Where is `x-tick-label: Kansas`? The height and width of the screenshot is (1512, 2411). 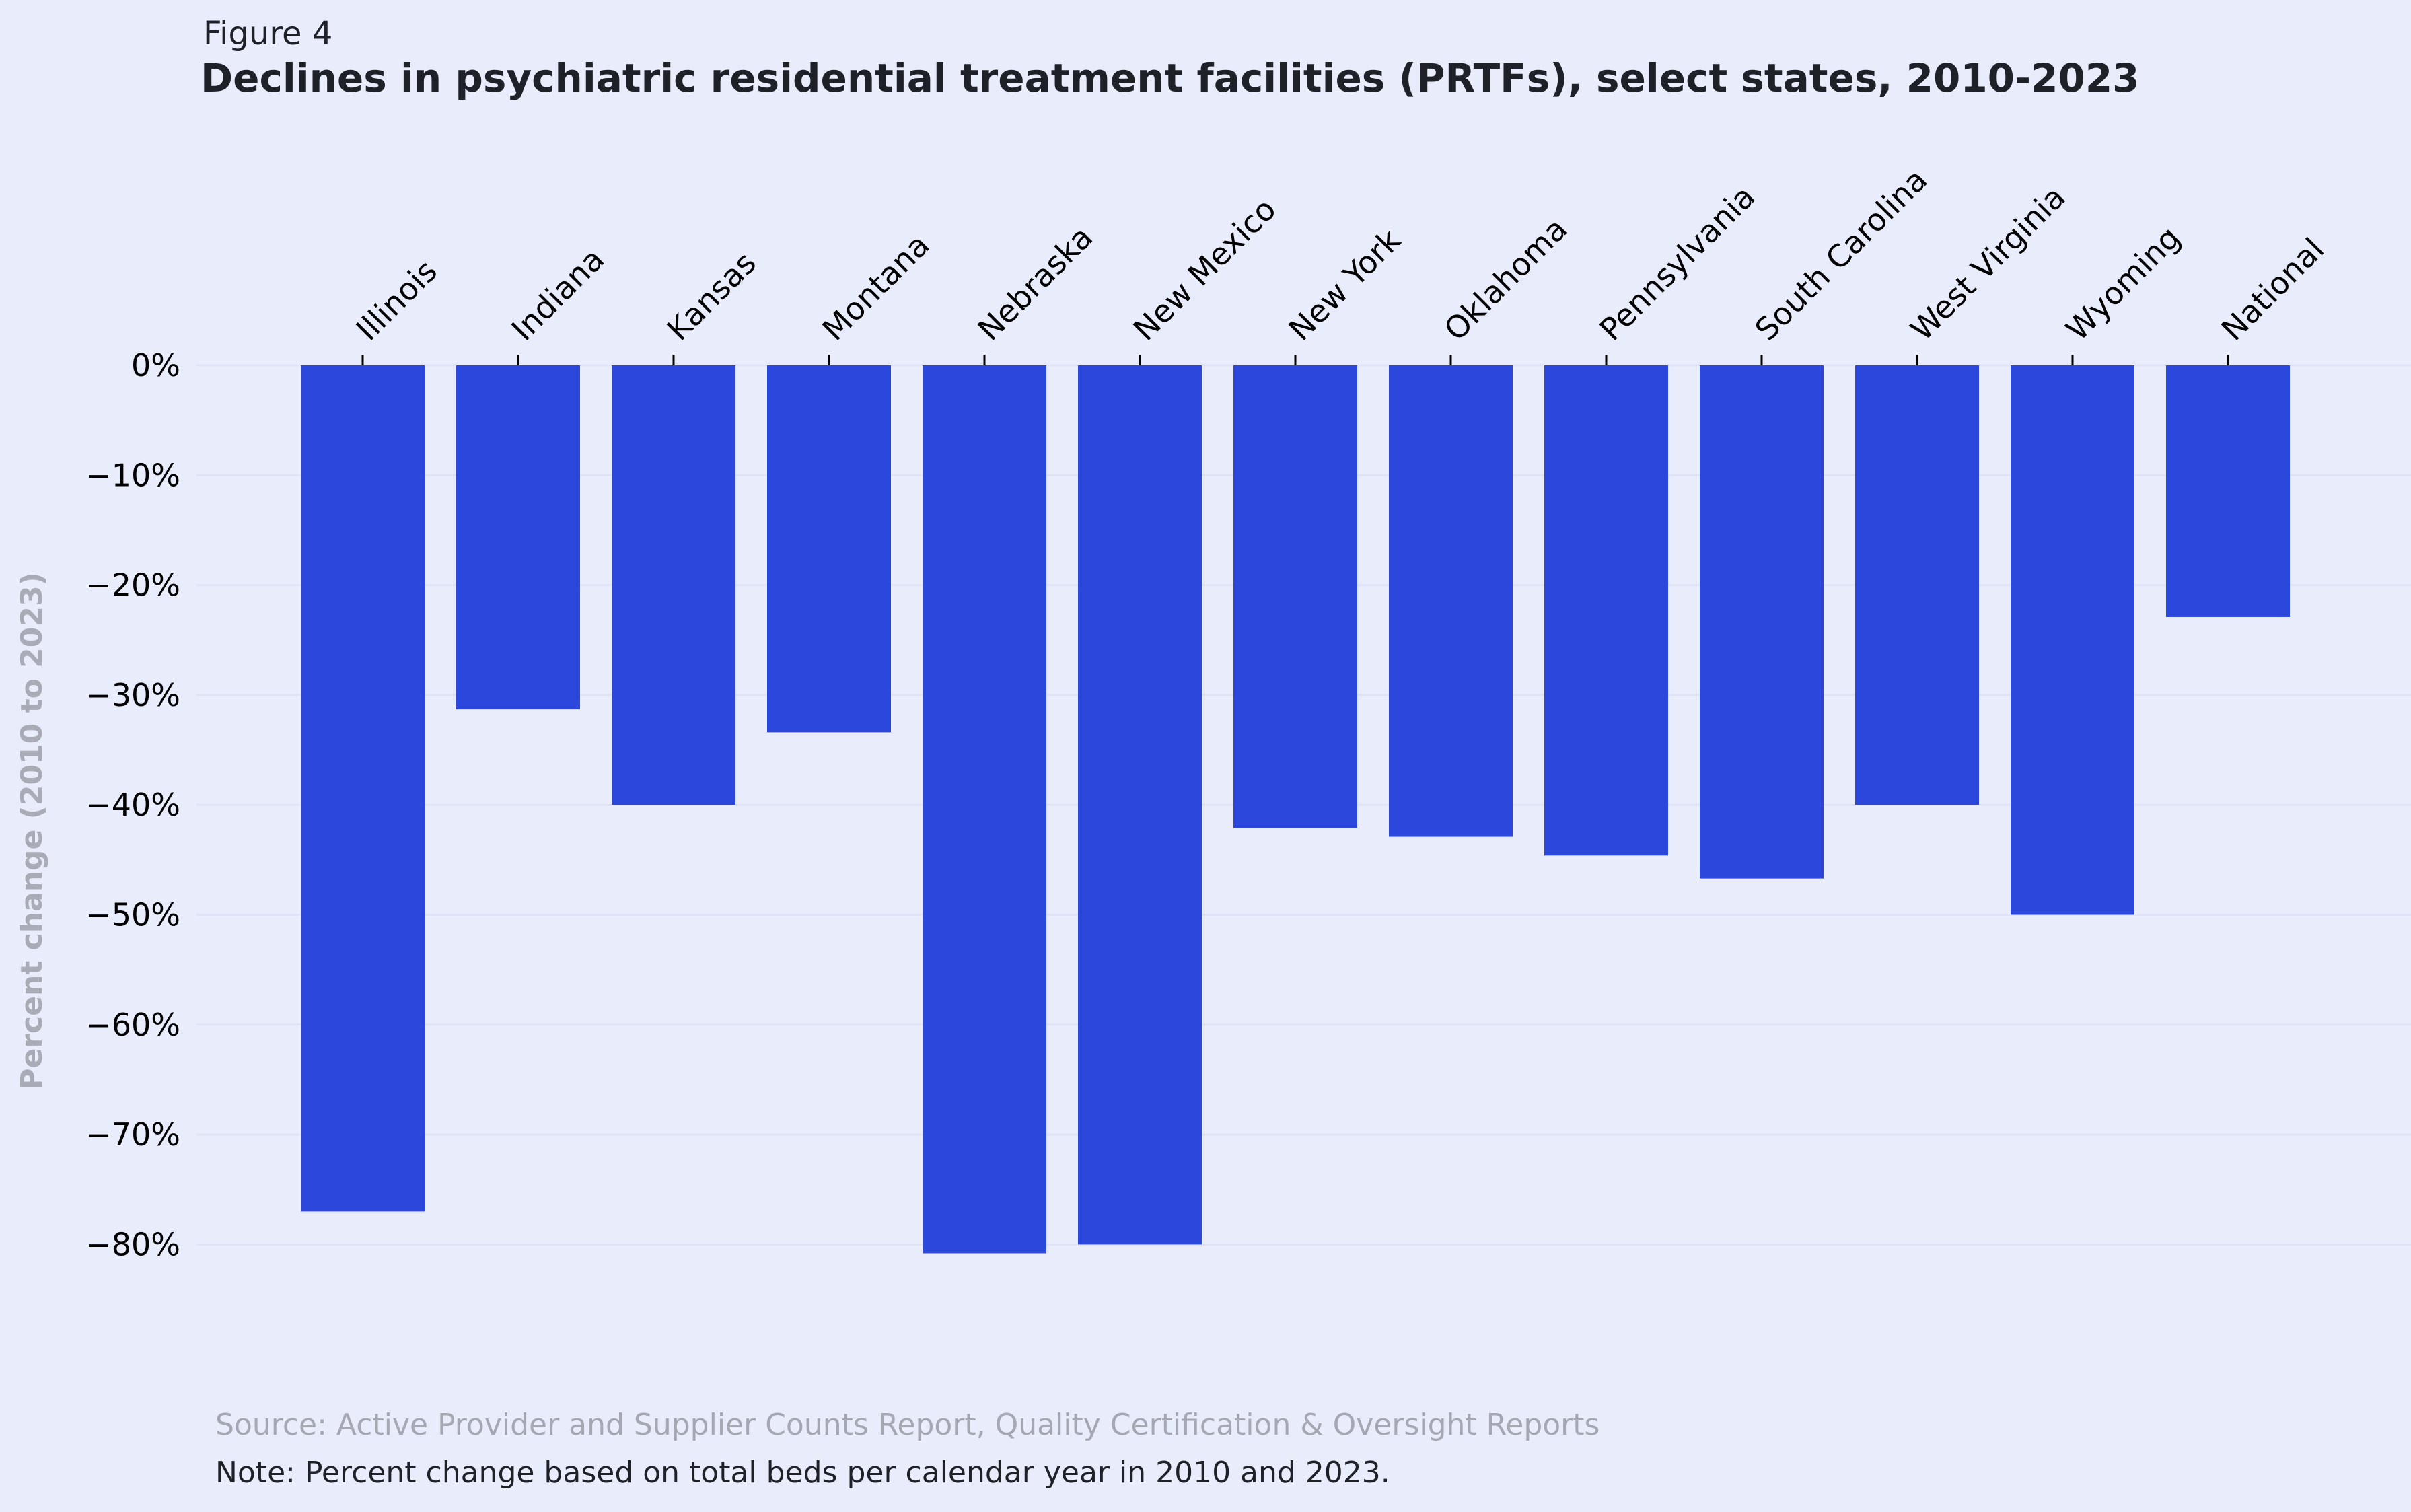 x-tick-label: Kansas is located at coordinates (711, 295).